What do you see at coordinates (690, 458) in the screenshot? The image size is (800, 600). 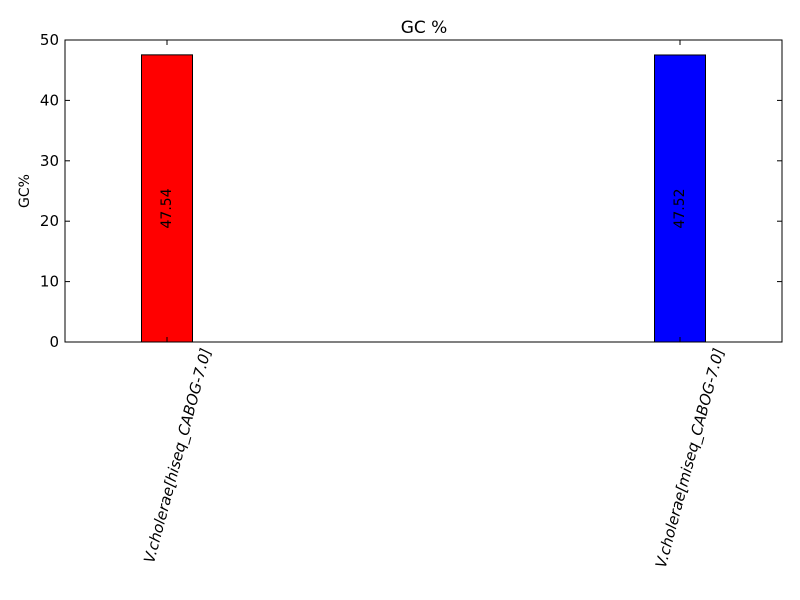 I see `x-category-label: V.cholerae[miseq_CABOG-7.0]` at bounding box center [690, 458].